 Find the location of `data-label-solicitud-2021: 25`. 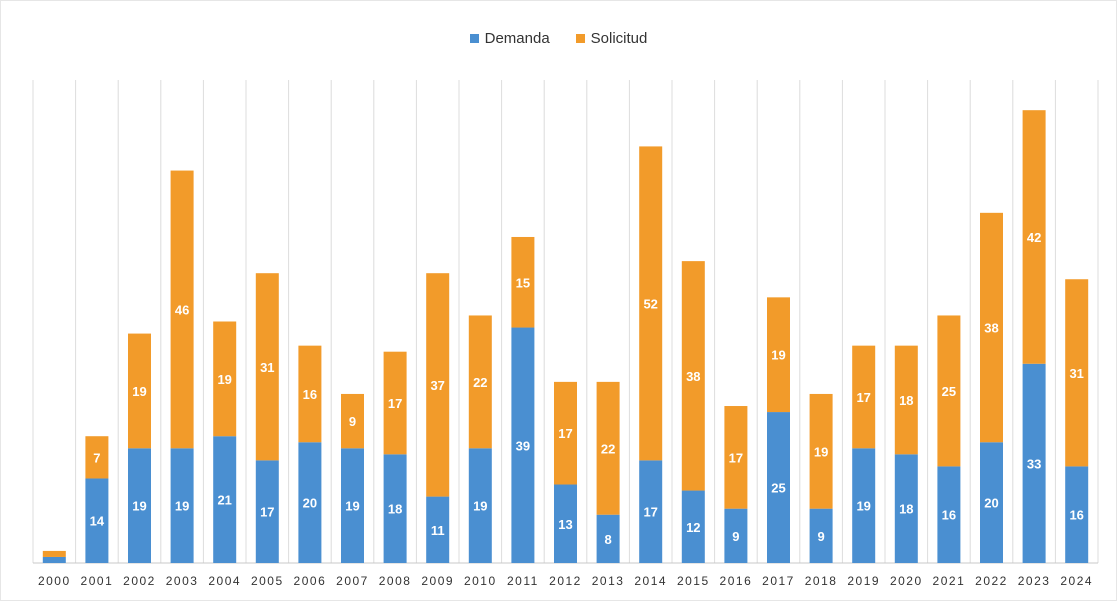

data-label-solicitud-2021: 25 is located at coordinates (949, 391).